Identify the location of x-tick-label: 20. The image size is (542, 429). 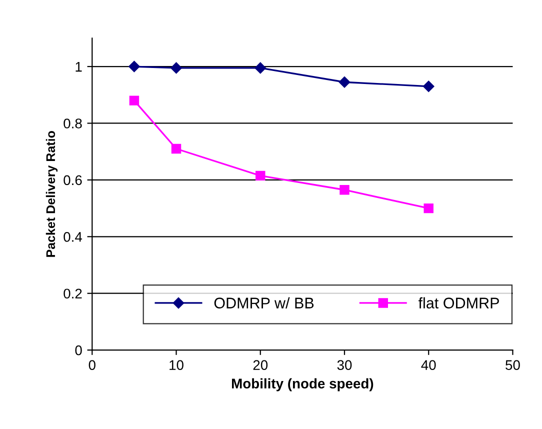
(260, 365).